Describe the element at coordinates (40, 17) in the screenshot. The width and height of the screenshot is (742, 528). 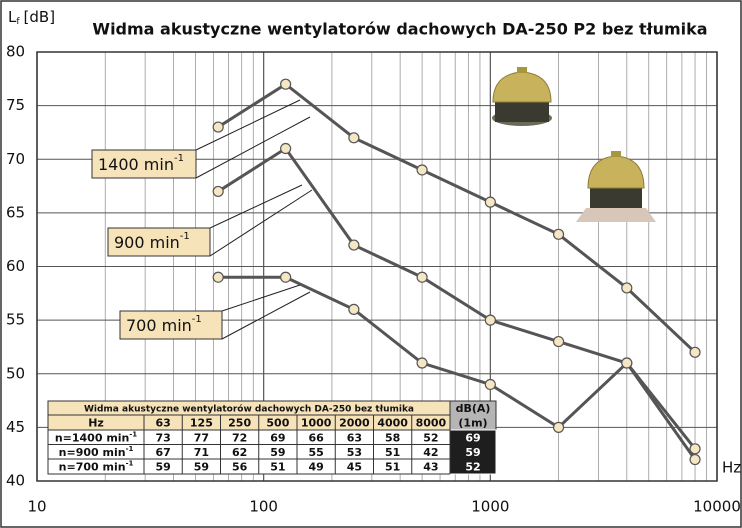
I see `y-unit: [dB]` at that location.